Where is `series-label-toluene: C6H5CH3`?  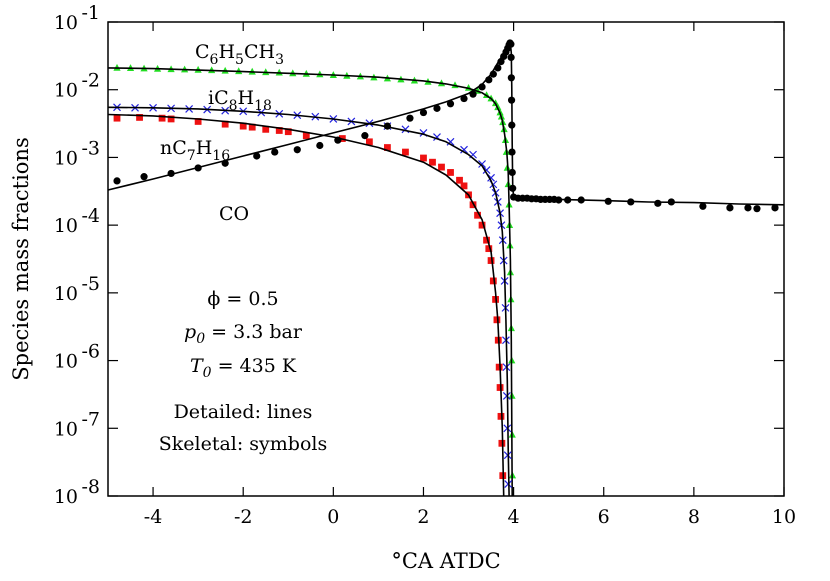 series-label-toluene: C6H5CH3 is located at coordinates (239, 54).